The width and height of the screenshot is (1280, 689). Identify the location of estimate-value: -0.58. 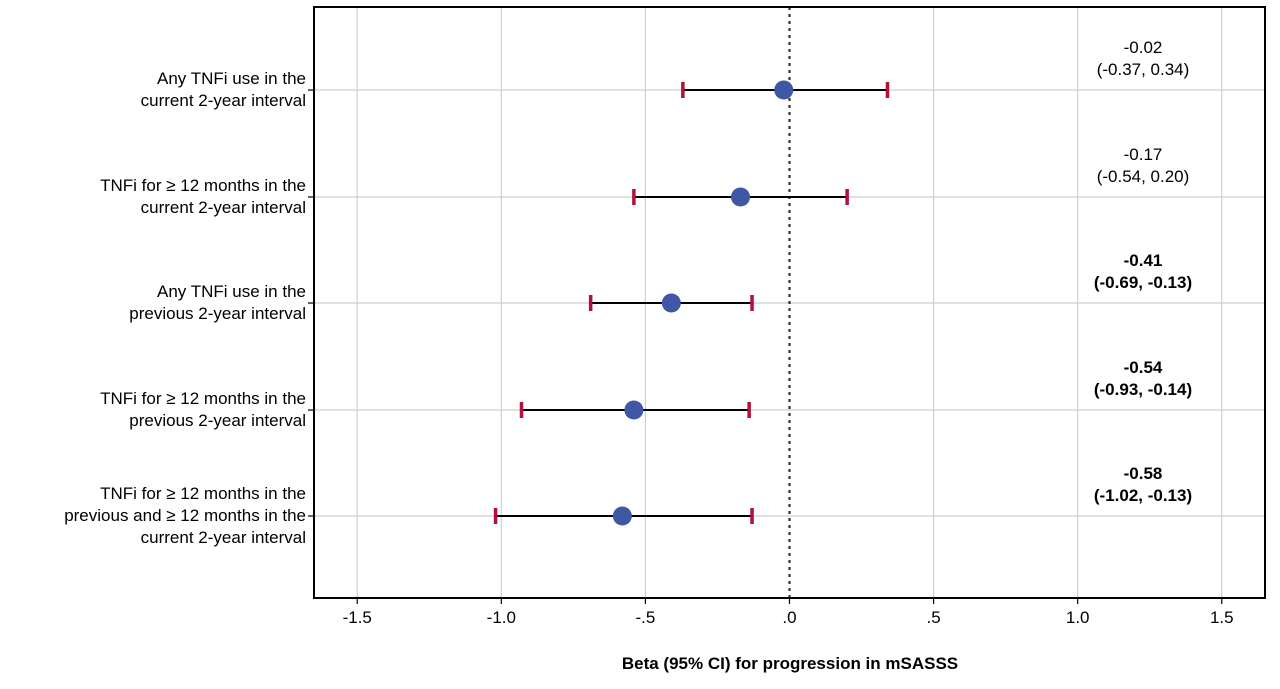
(1143, 473).